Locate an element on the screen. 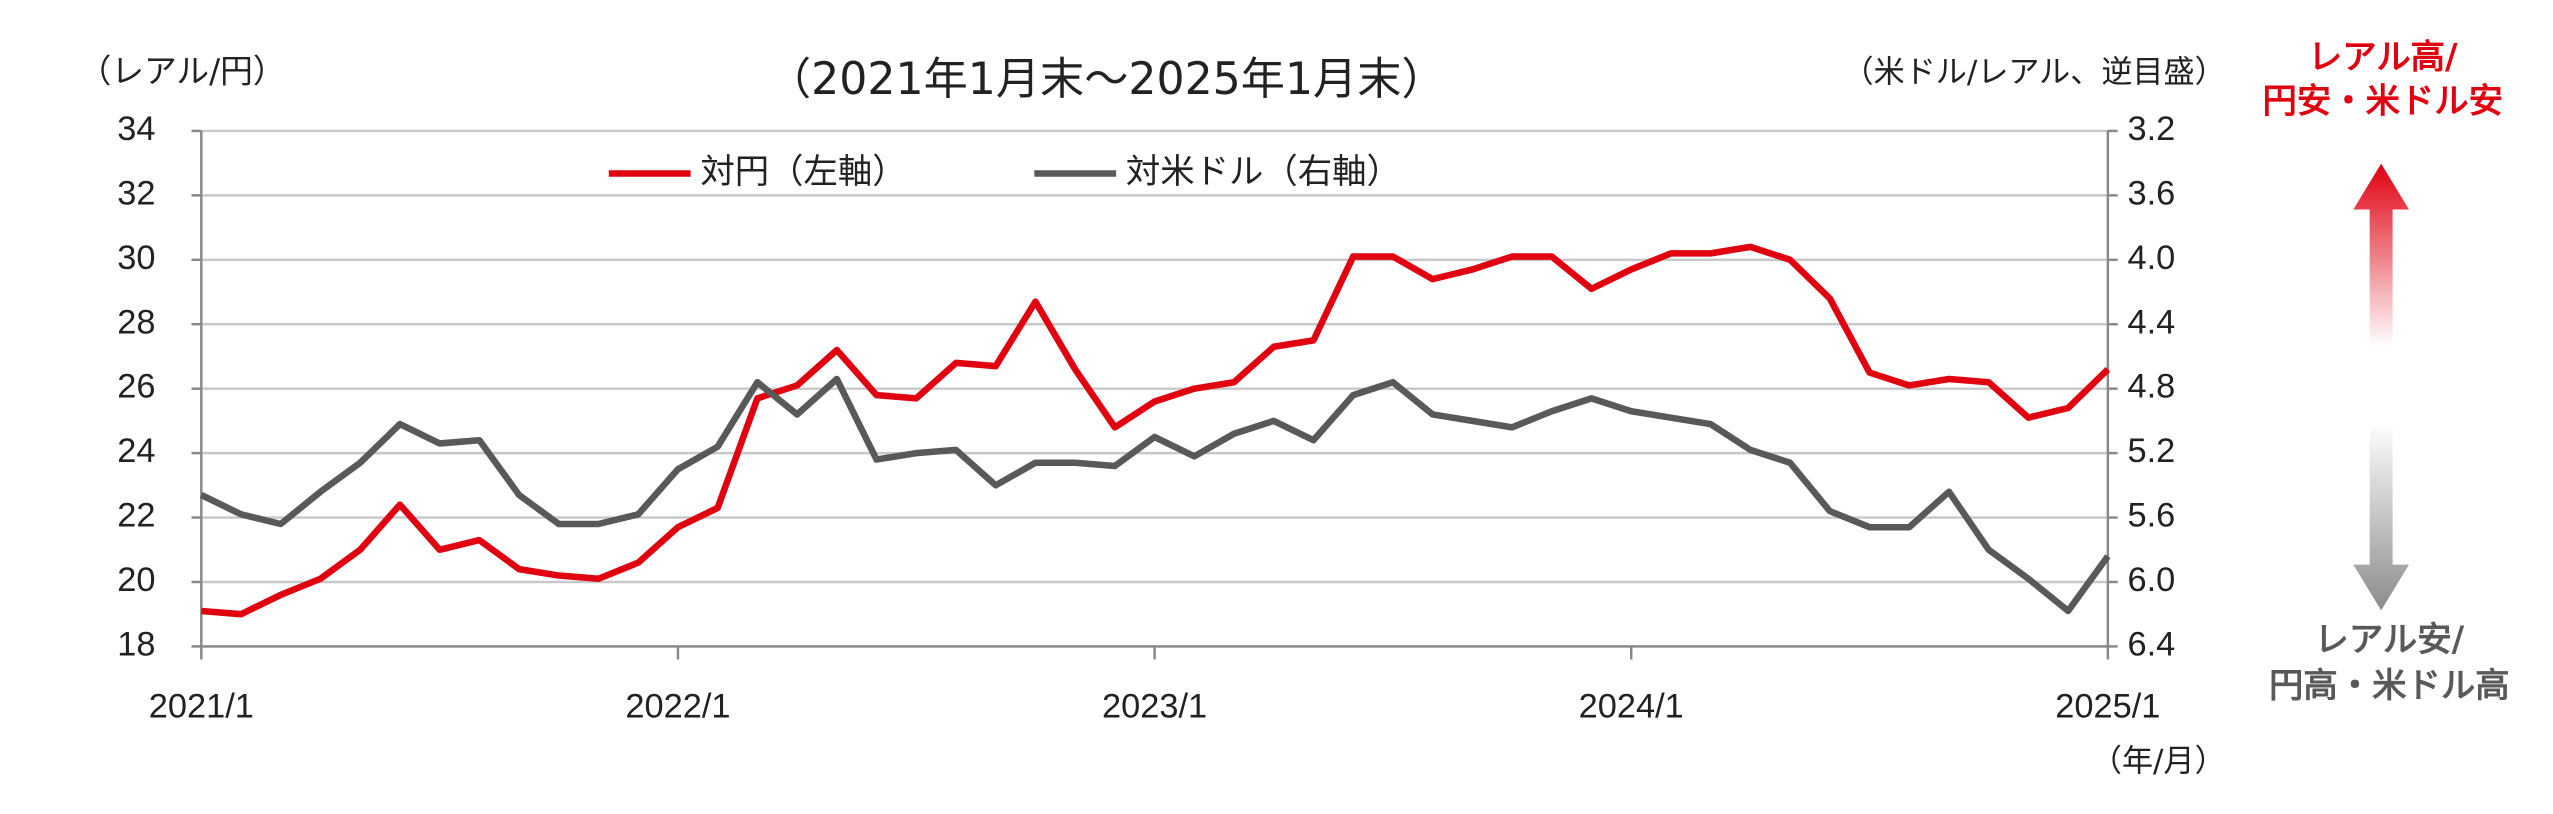 This screenshot has width=2553, height=814. x-axis-label: （年/月） is located at coordinates (2158, 762).